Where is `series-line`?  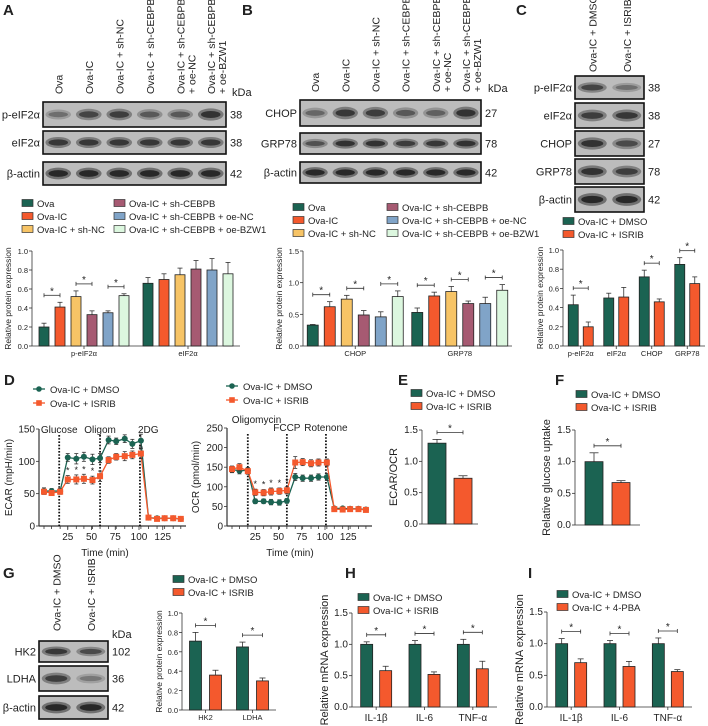
series-line is located at coordinates (112, 486).